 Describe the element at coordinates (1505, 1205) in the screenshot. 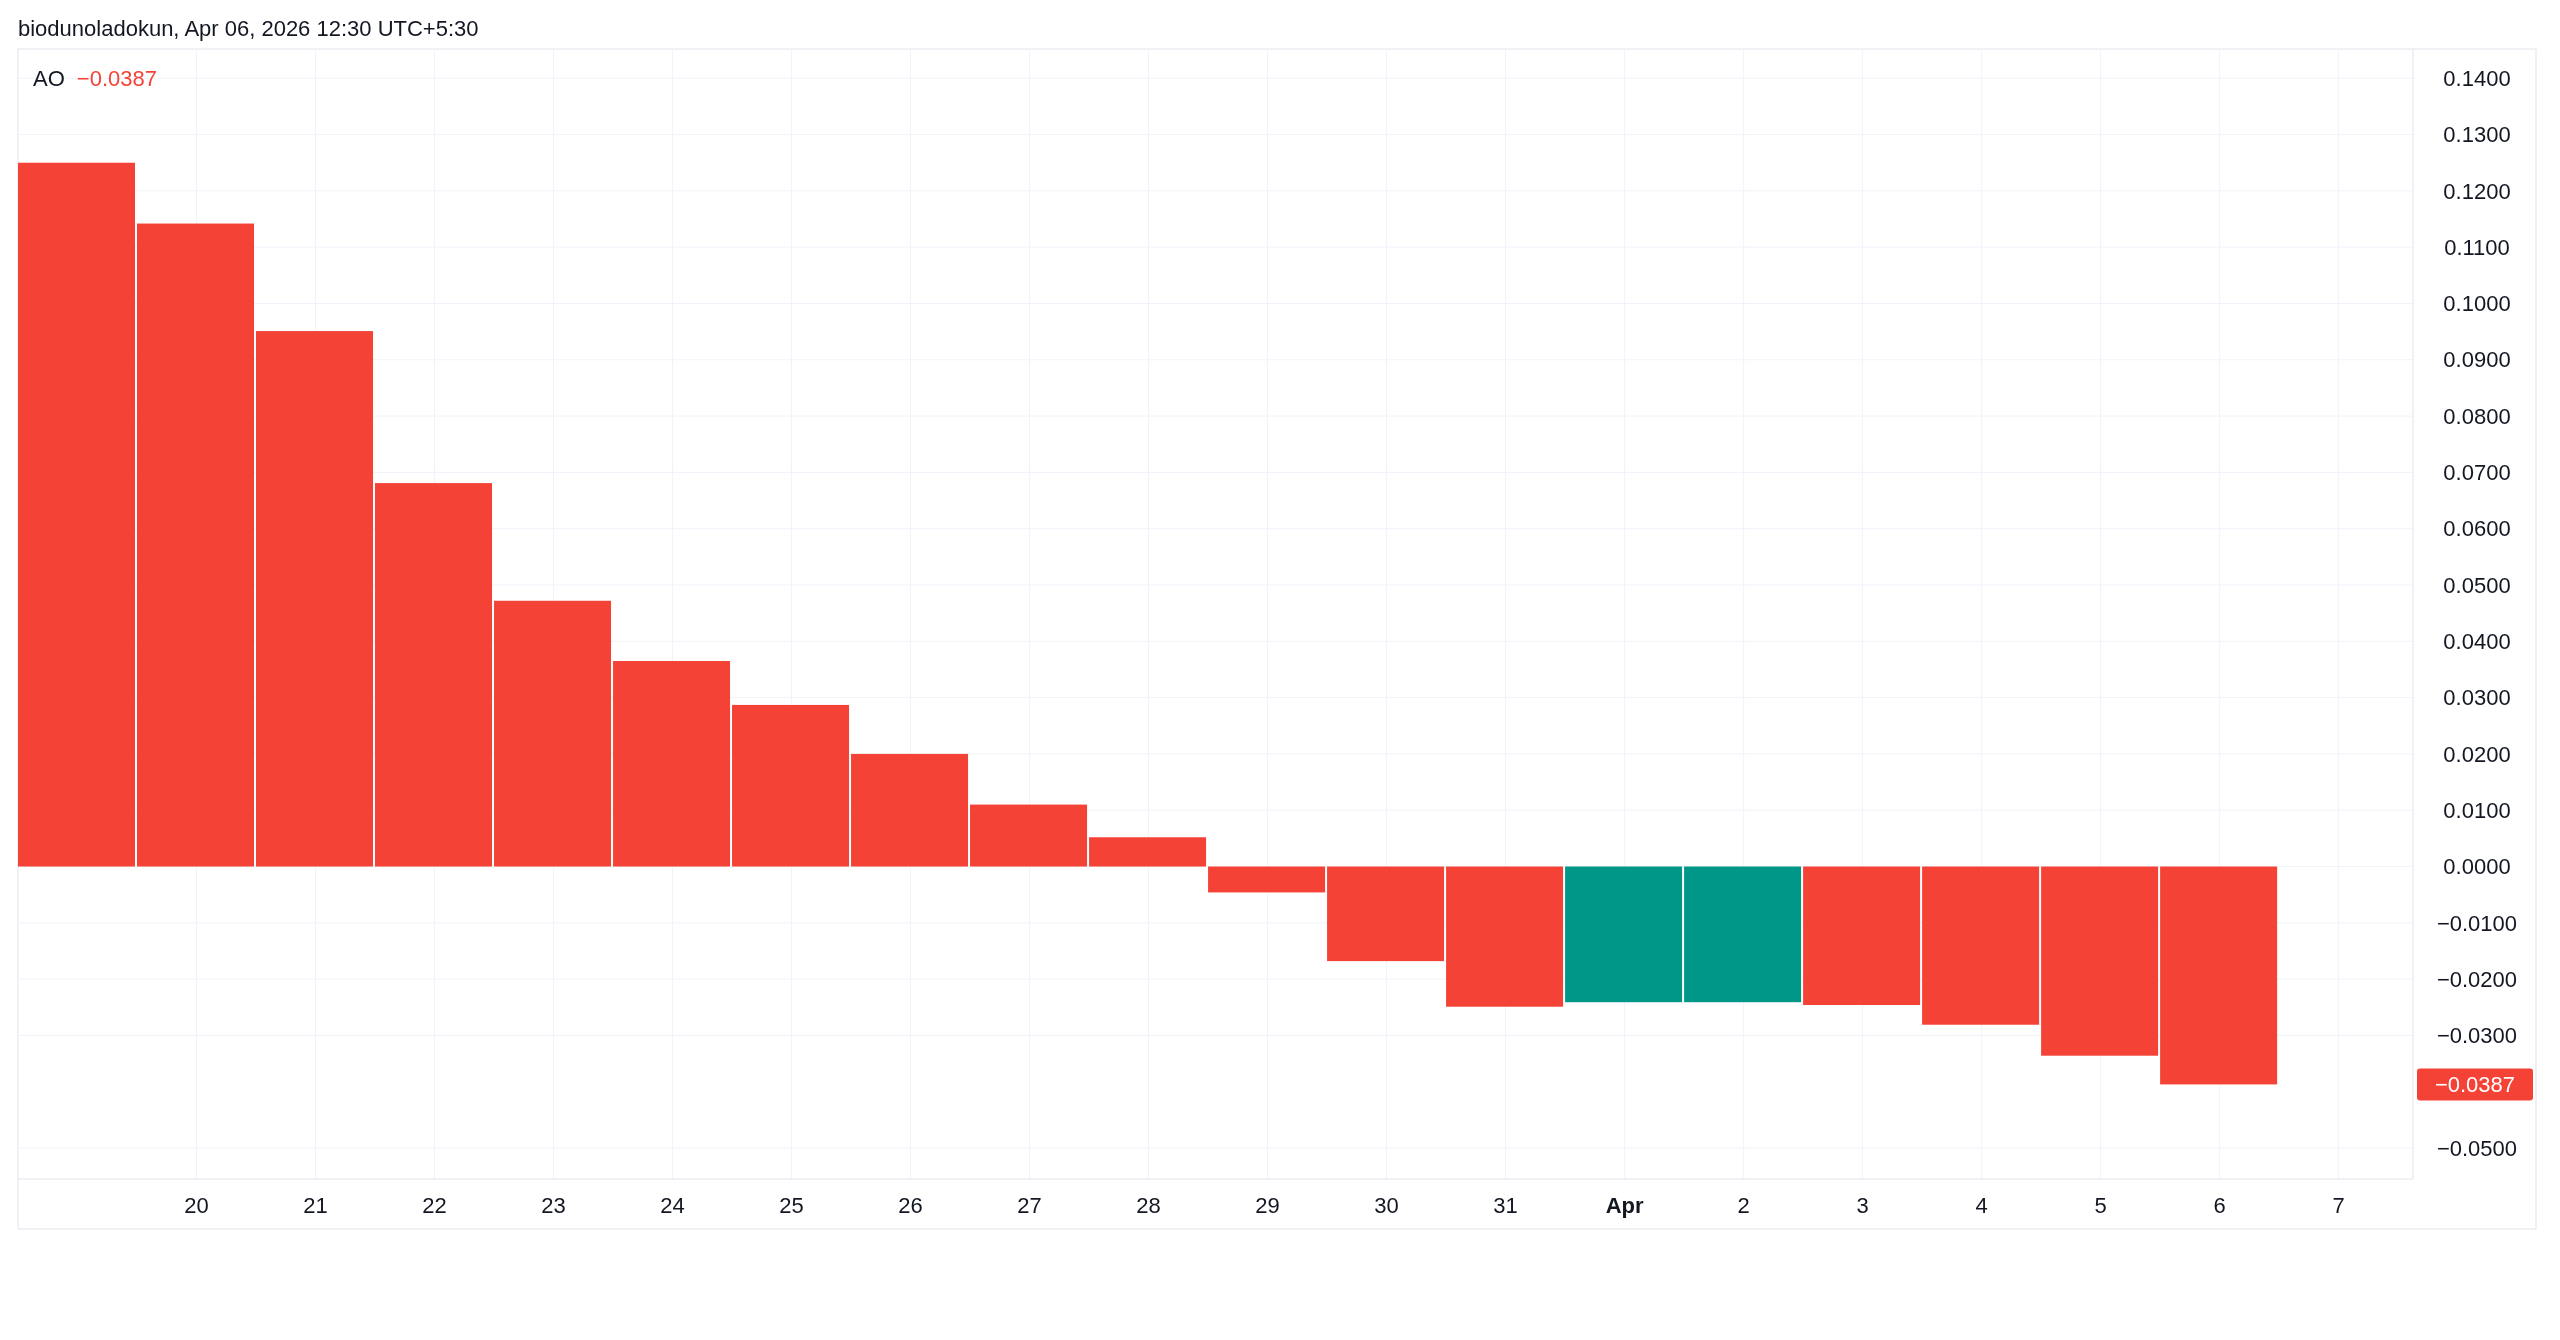

I see `x-tick-label: 31` at that location.